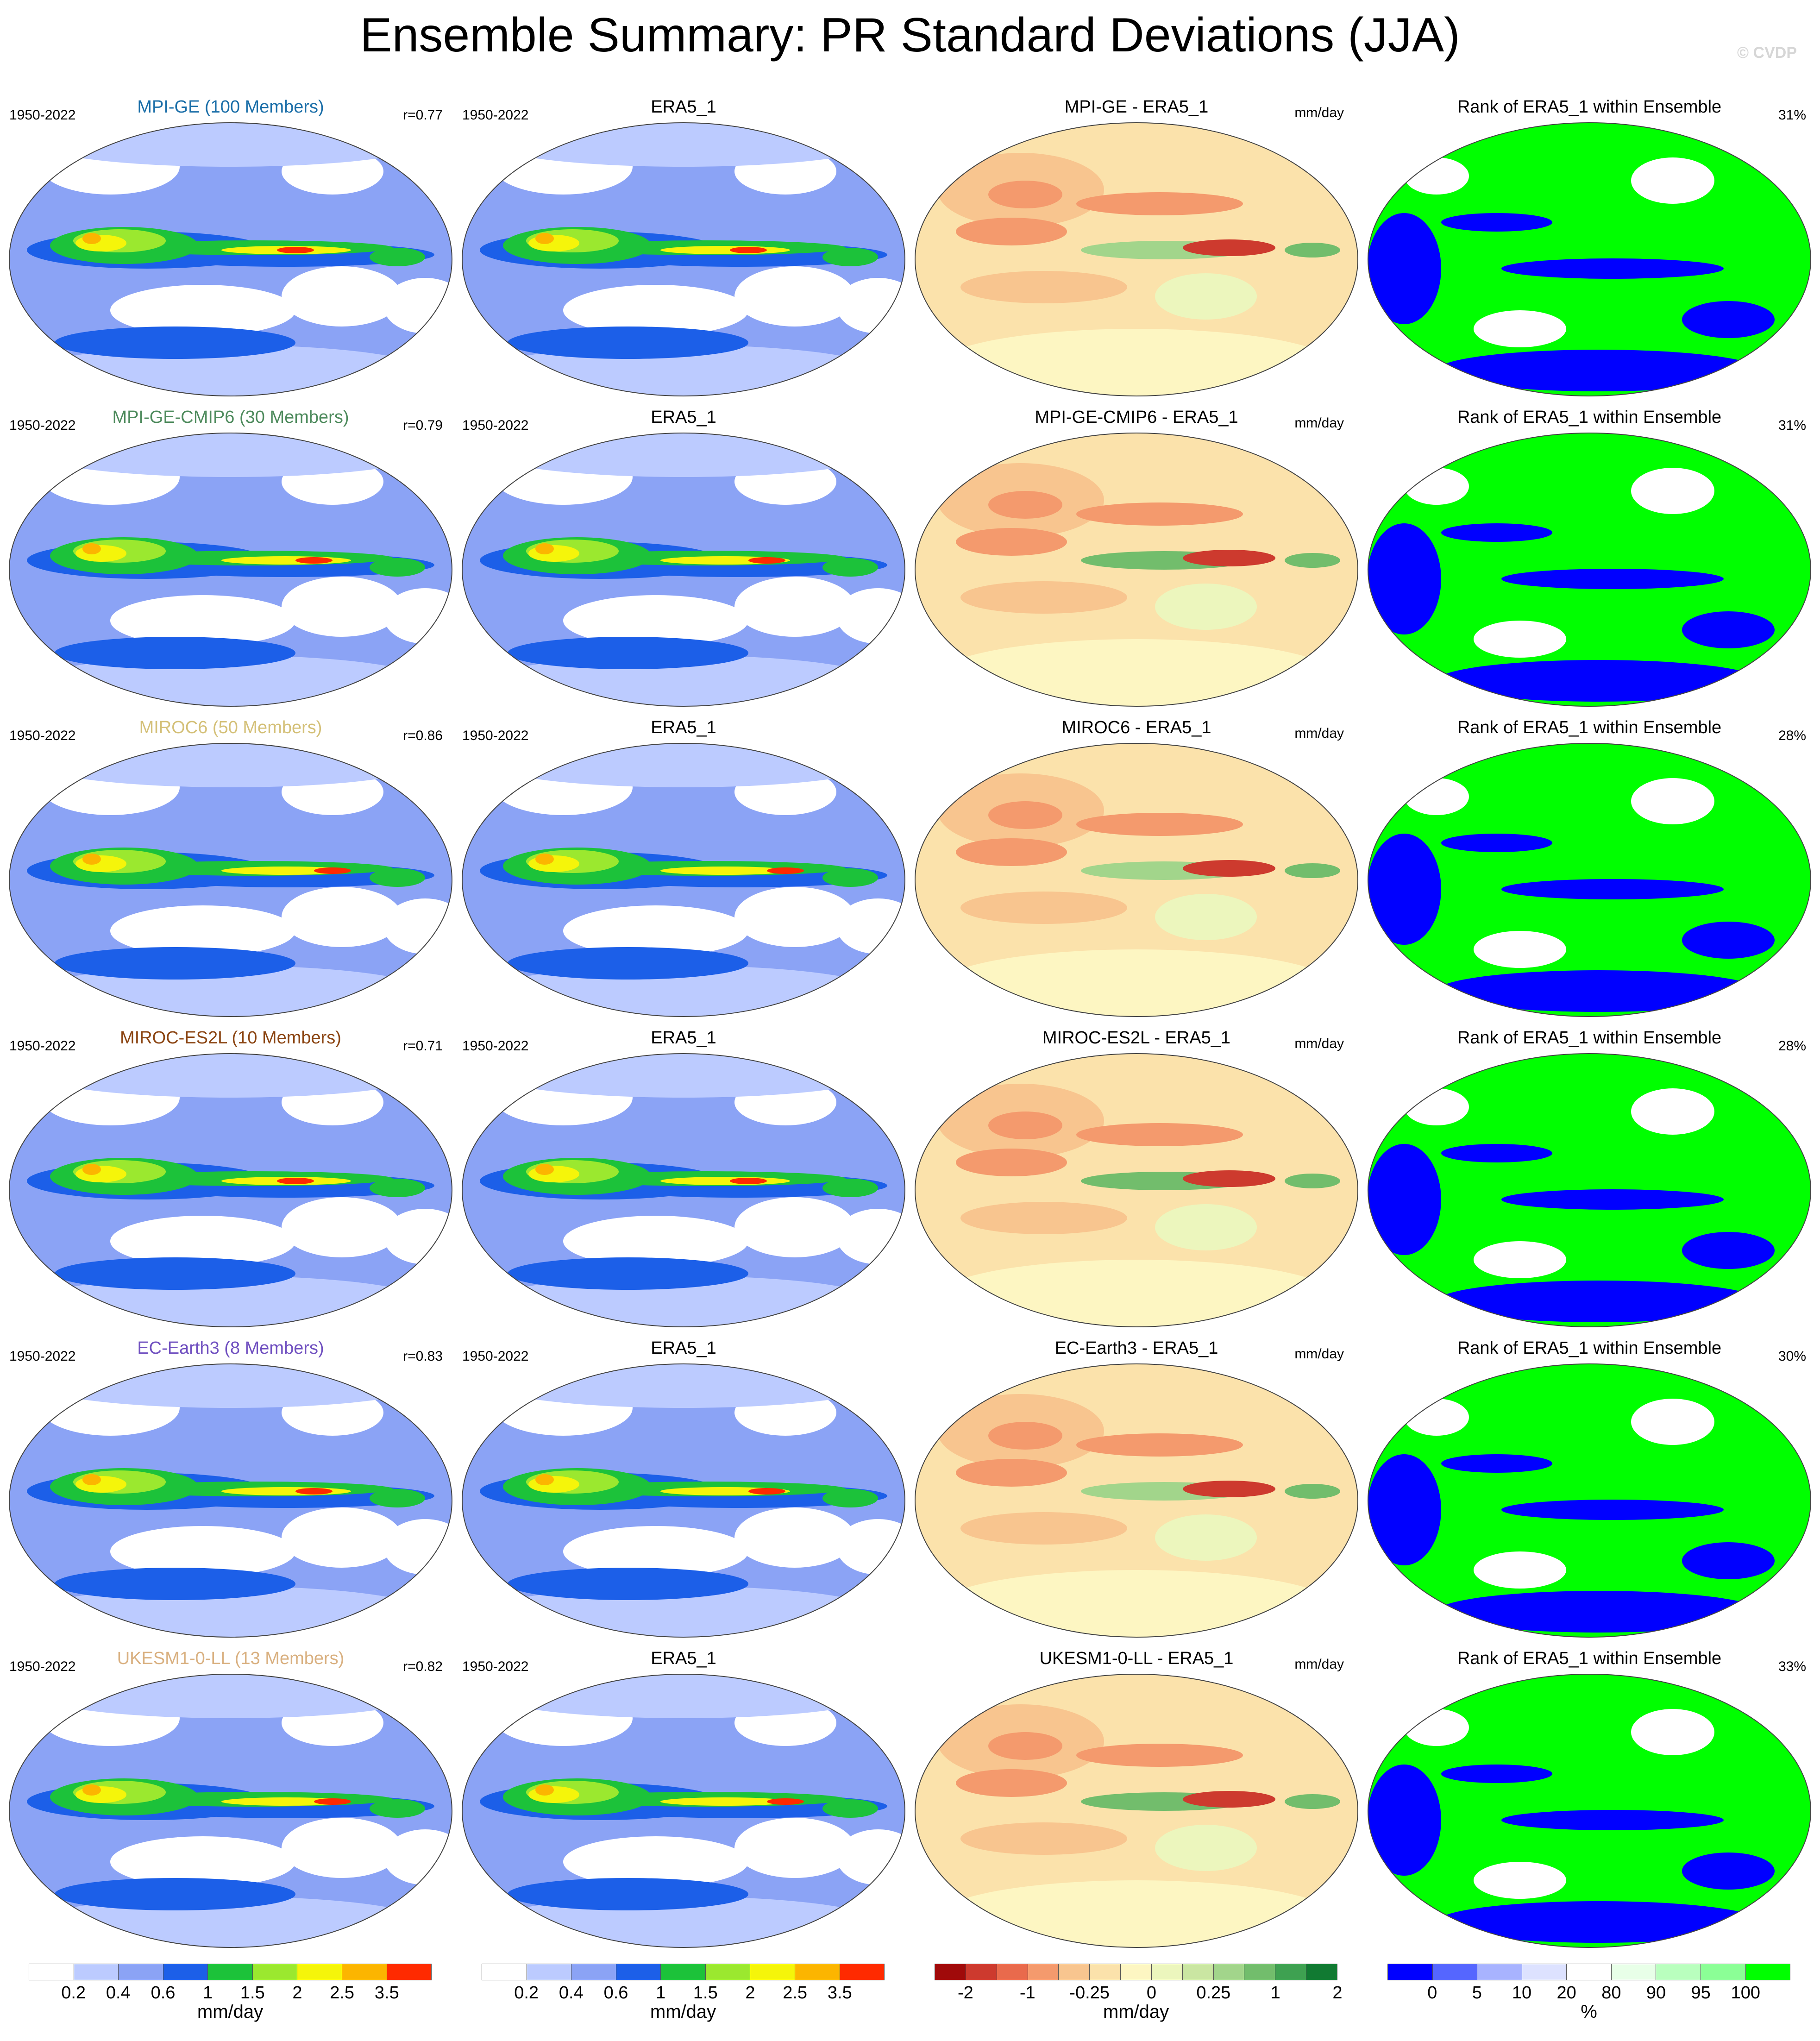  Describe the element at coordinates (1136, 728) in the screenshot. I see `diff-label: MIROC6 - ERA5_1` at that location.